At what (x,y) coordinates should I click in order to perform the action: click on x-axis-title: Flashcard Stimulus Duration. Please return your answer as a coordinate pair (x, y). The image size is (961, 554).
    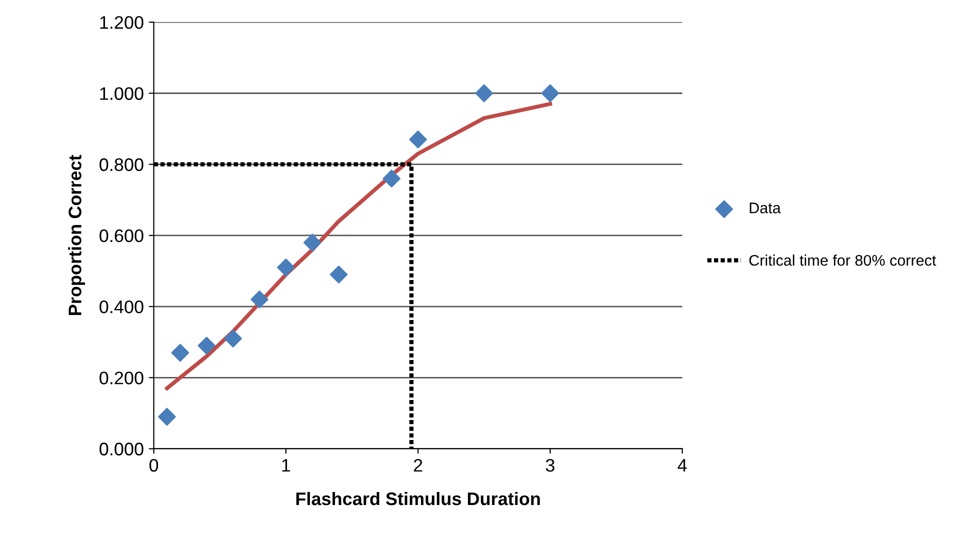
    Looking at the image, I should click on (418, 499).